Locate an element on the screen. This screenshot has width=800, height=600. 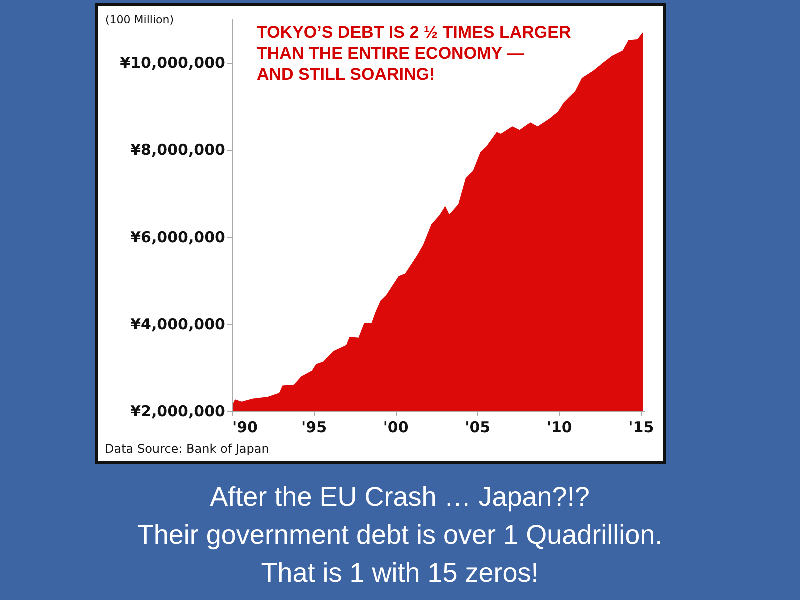
y-tick-label: ¥2,000,000 is located at coordinates (178, 411).